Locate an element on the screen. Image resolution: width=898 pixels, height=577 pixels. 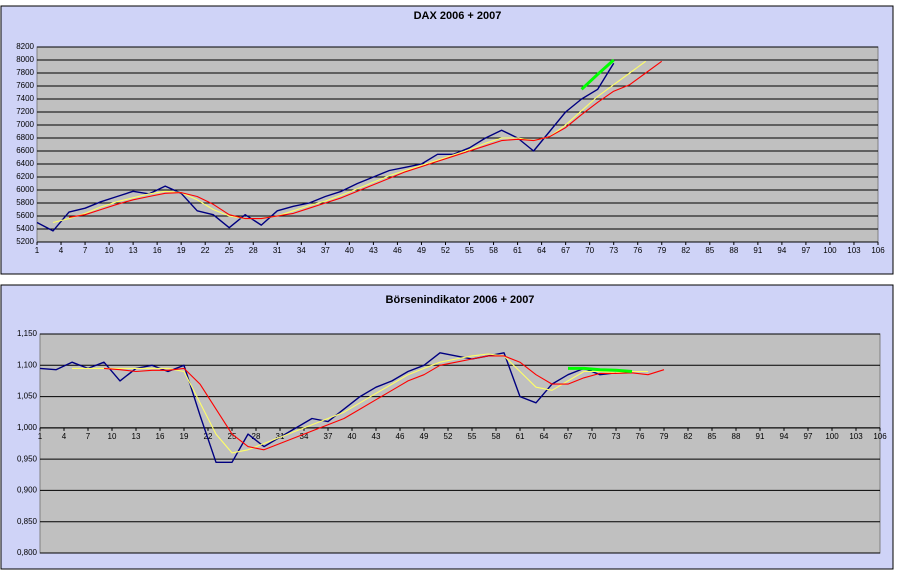
y-tick-label: 6200 is located at coordinates (25, 176).